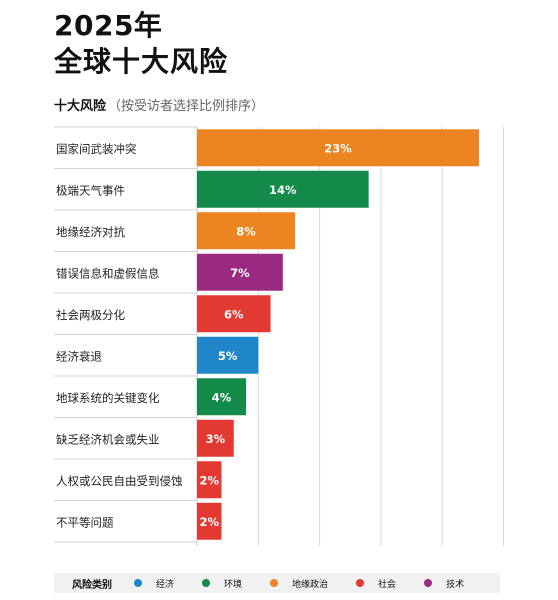 Image resolution: width=558 pixels, height=600 pixels. I want to click on category-label: 地缘经济对抗, so click(90, 232).